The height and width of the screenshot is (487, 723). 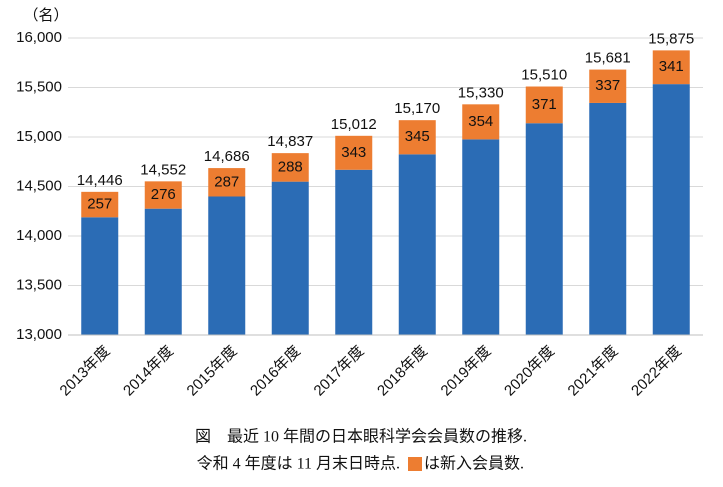 I want to click on value-label: 288, so click(x=290, y=166).